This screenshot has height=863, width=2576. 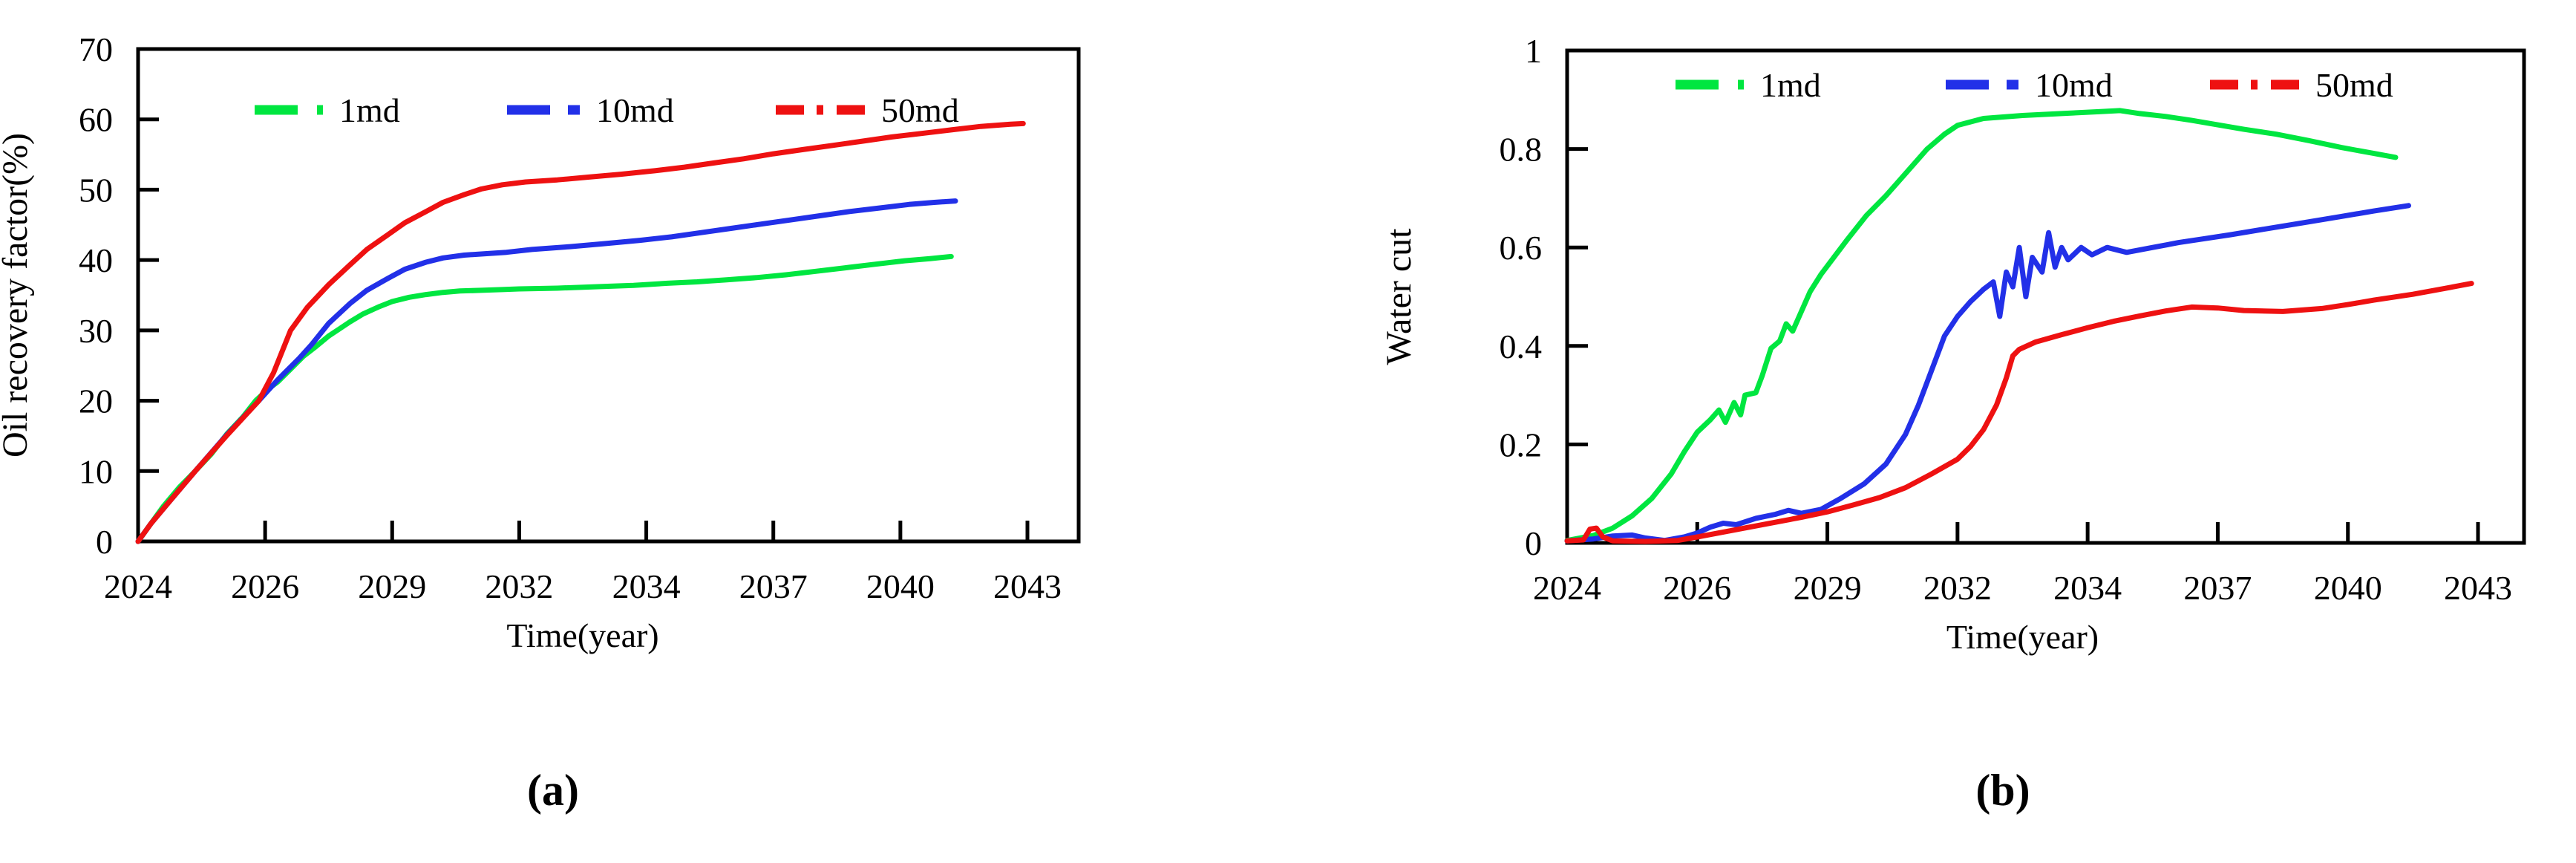 What do you see at coordinates (1521, 248) in the screenshot?
I see `y-tick-label: 0.6` at bounding box center [1521, 248].